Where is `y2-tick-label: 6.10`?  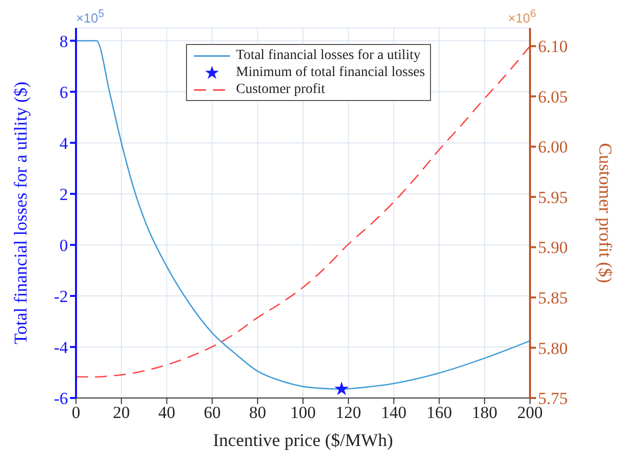 y2-tick-label: 6.10 is located at coordinates (553, 46).